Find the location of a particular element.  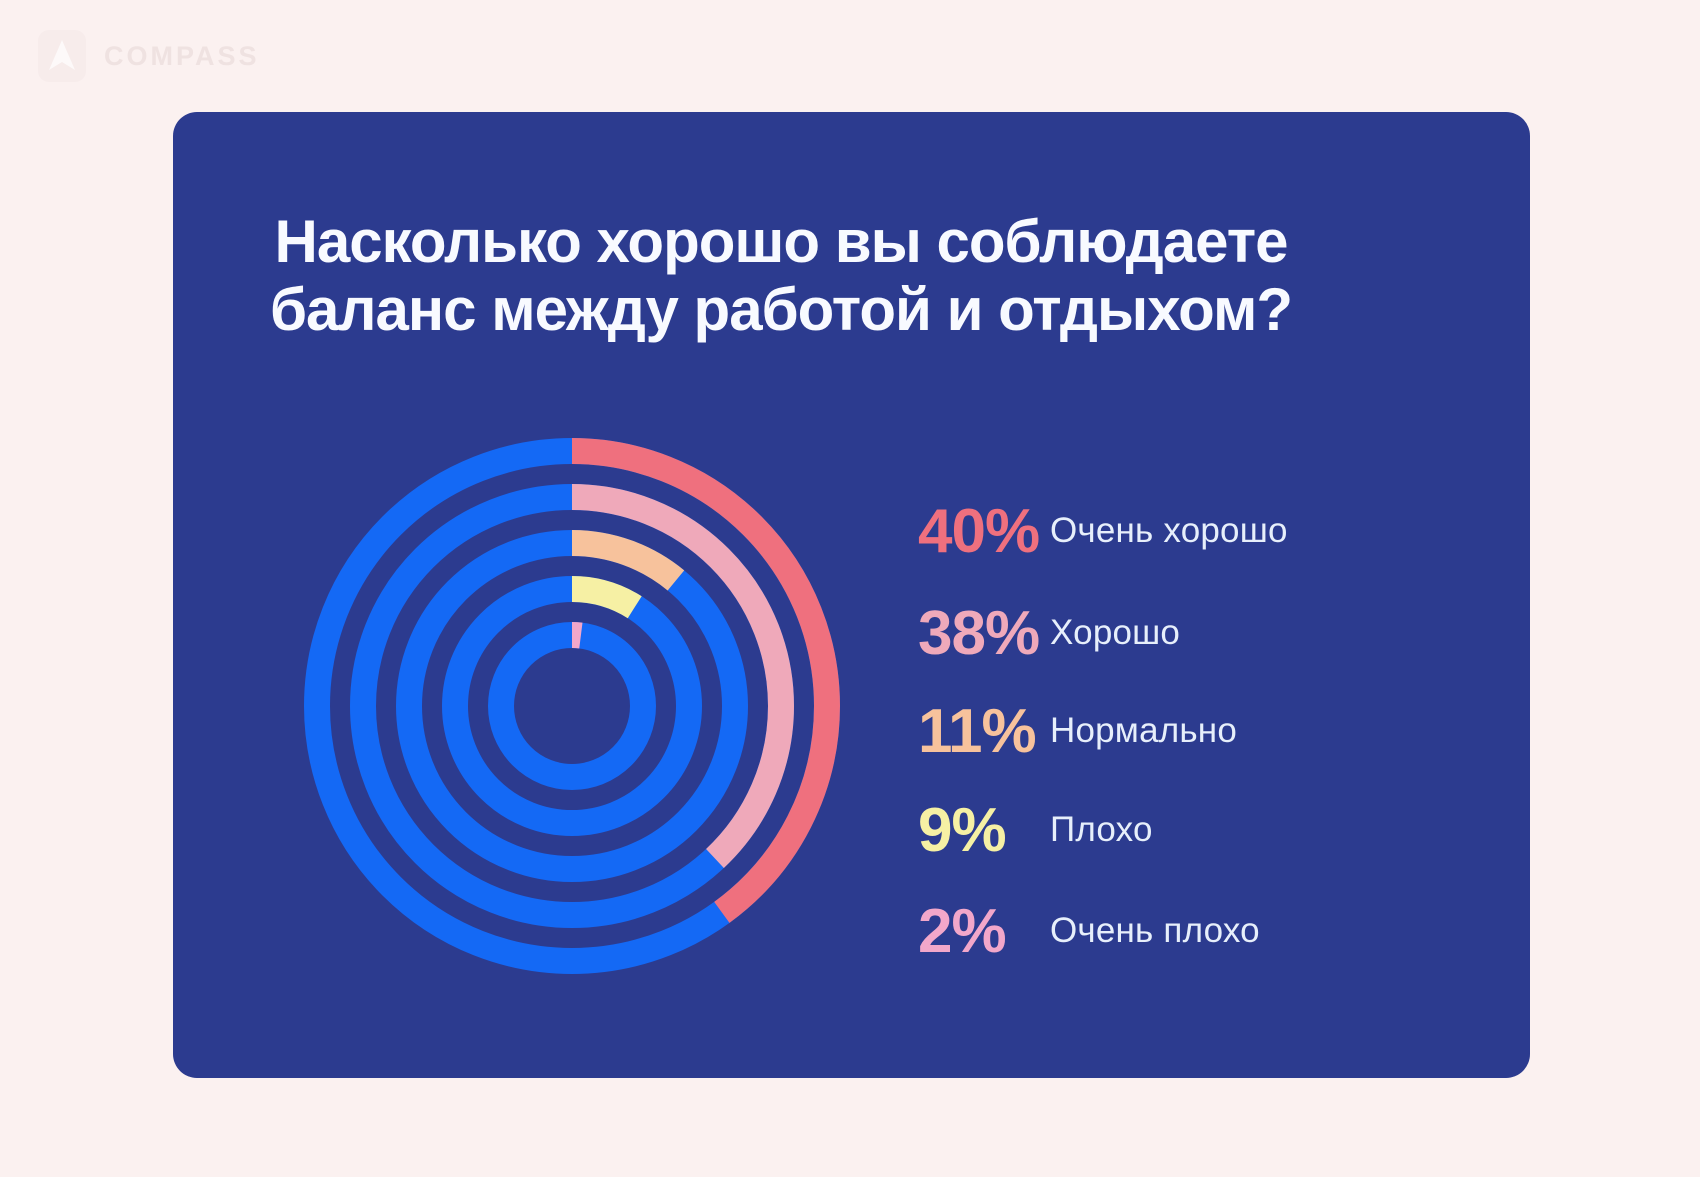

legend-item: 2% Очень плохо is located at coordinates (1089, 931).